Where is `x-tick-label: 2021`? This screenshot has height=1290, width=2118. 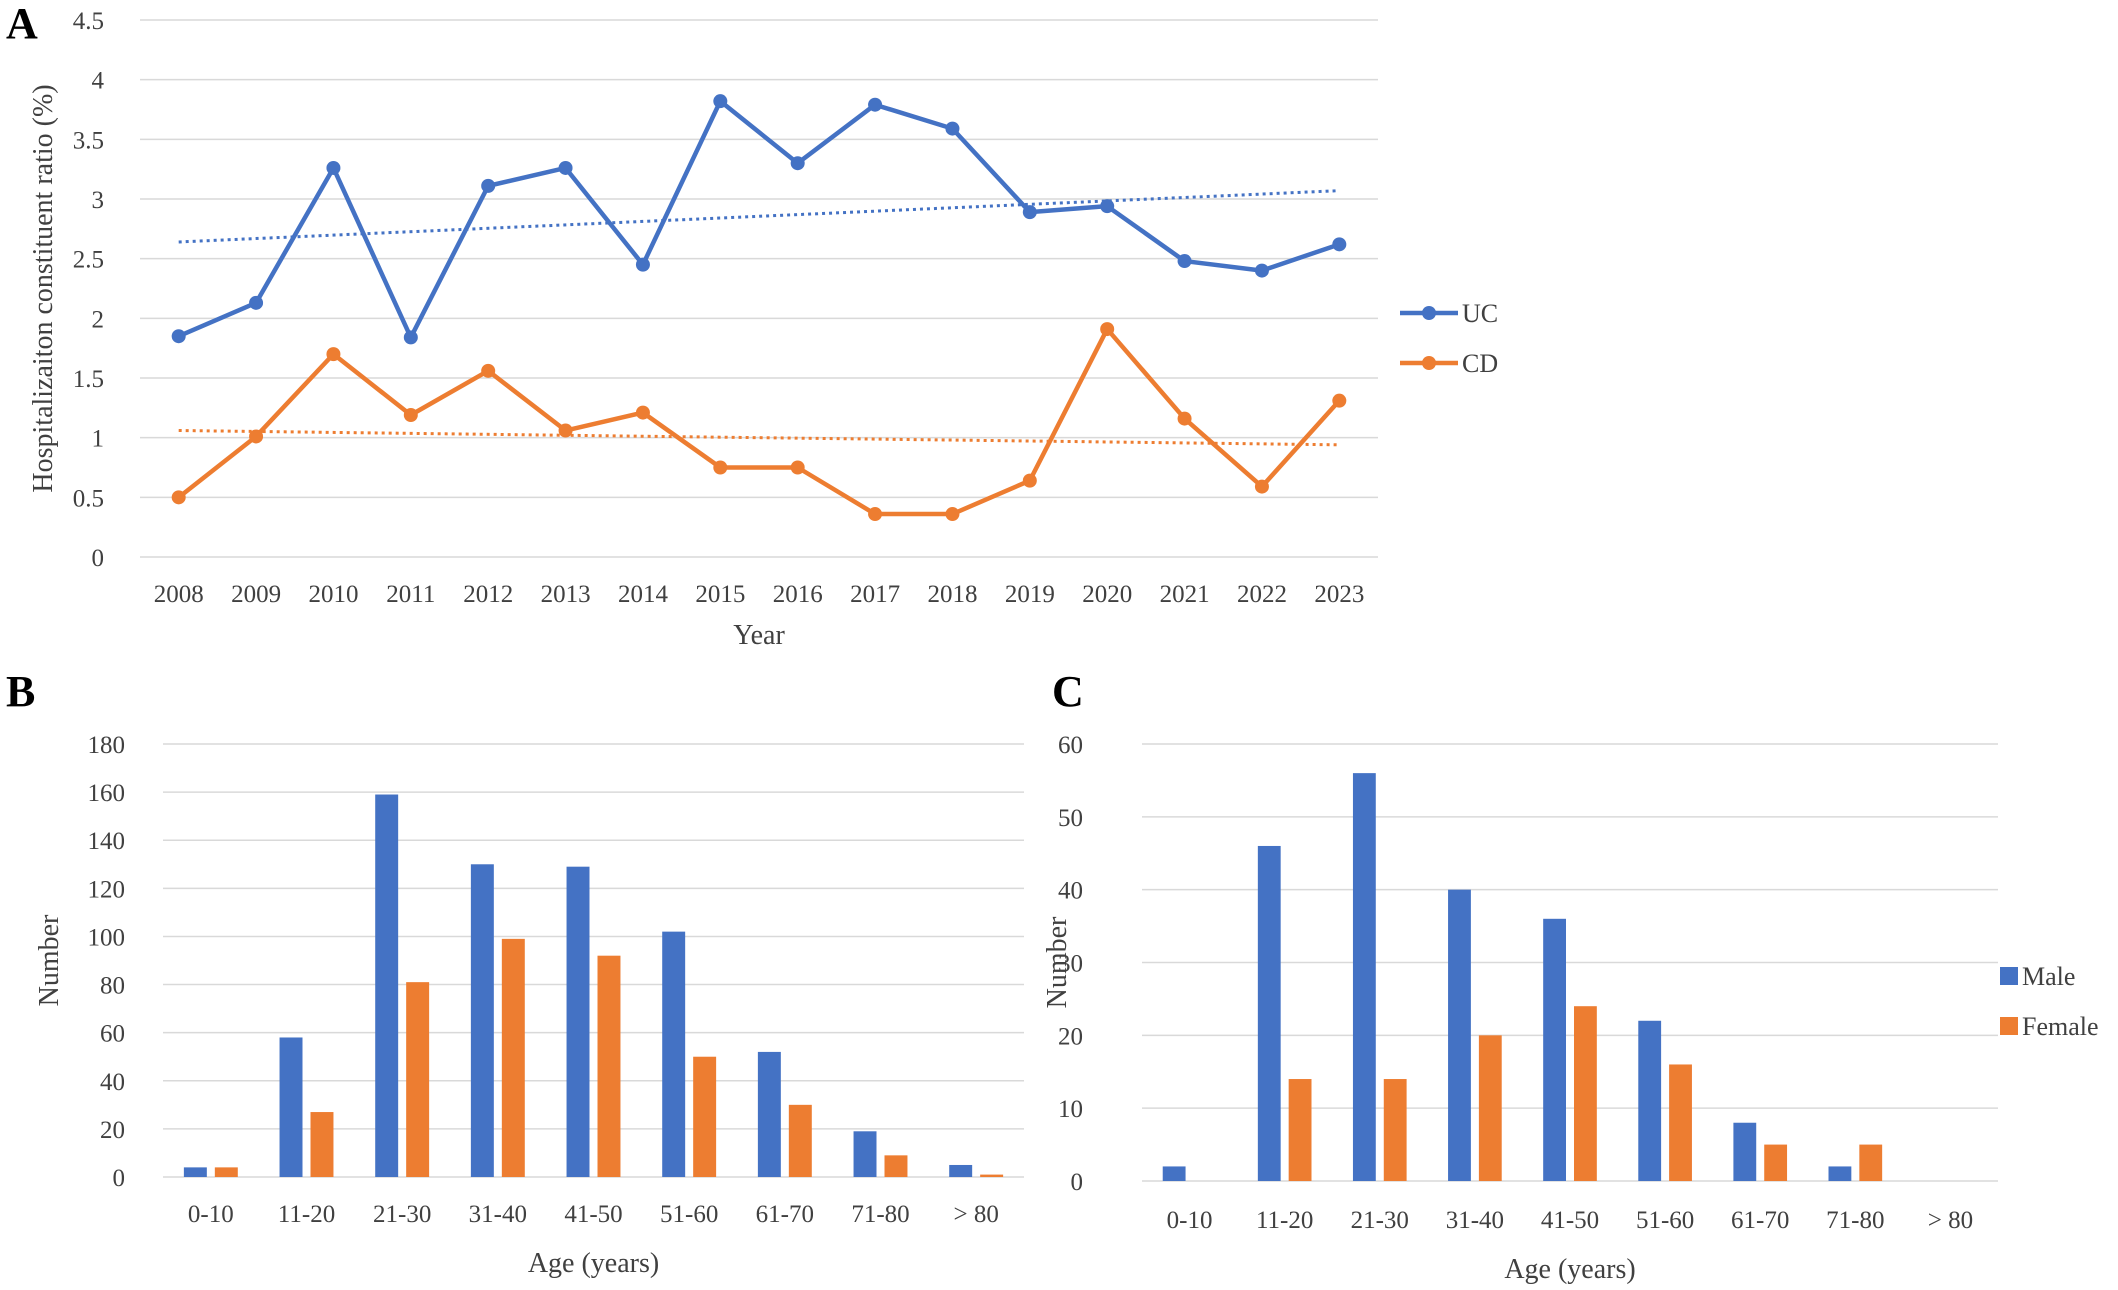
x-tick-label: 2021 is located at coordinates (1185, 594).